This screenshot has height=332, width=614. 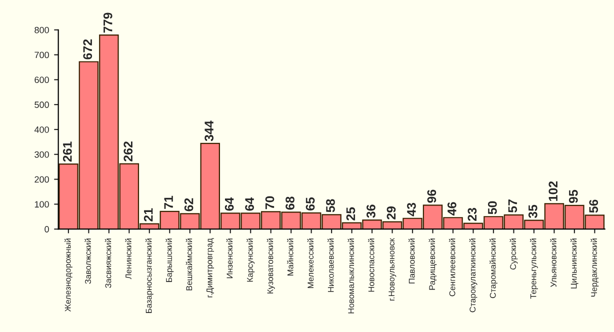 I want to click on data-label: 68, so click(x=290, y=203).